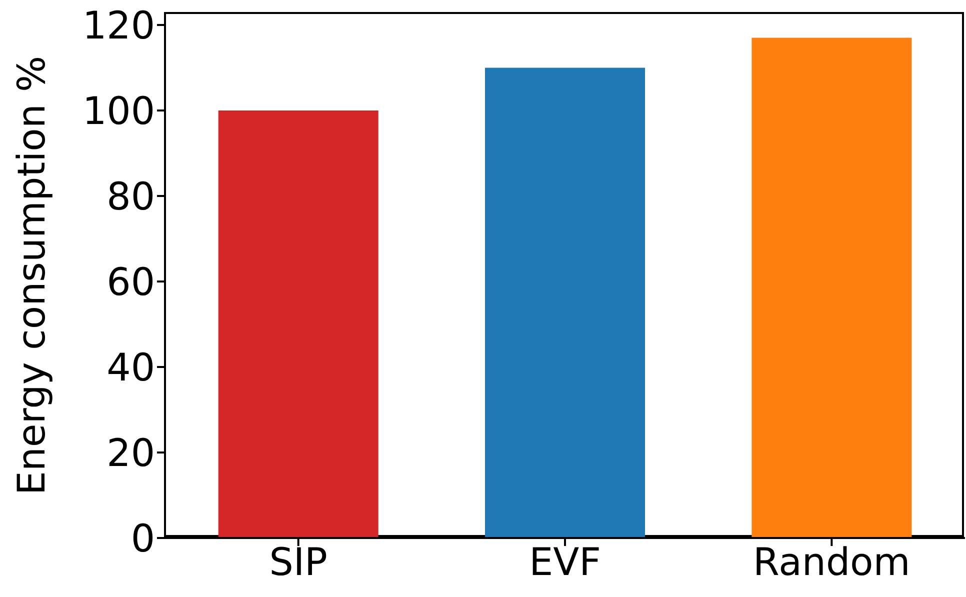 This screenshot has width=966, height=597. What do you see at coordinates (565, 562) in the screenshot?
I see `x-tick-label: EVF` at bounding box center [565, 562].